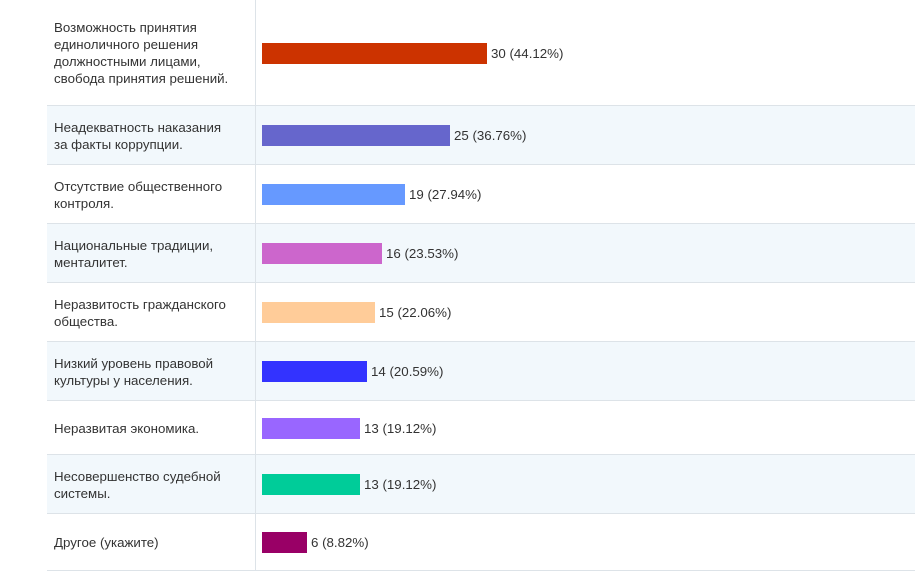  I want to click on chart-row: Несовершенство судебной системы., so click(481, 484).